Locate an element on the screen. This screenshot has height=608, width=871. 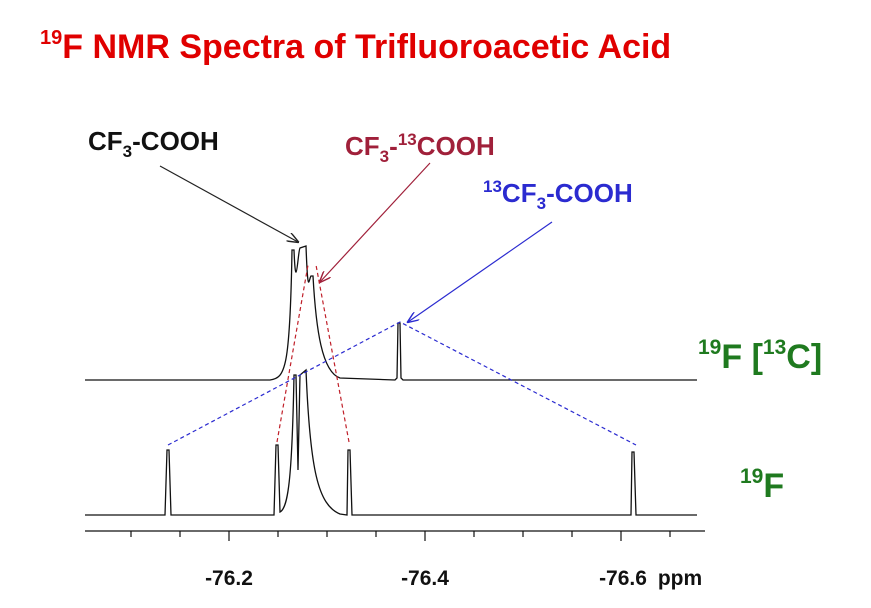
axis-unit: ppm is located at coordinates (680, 578).